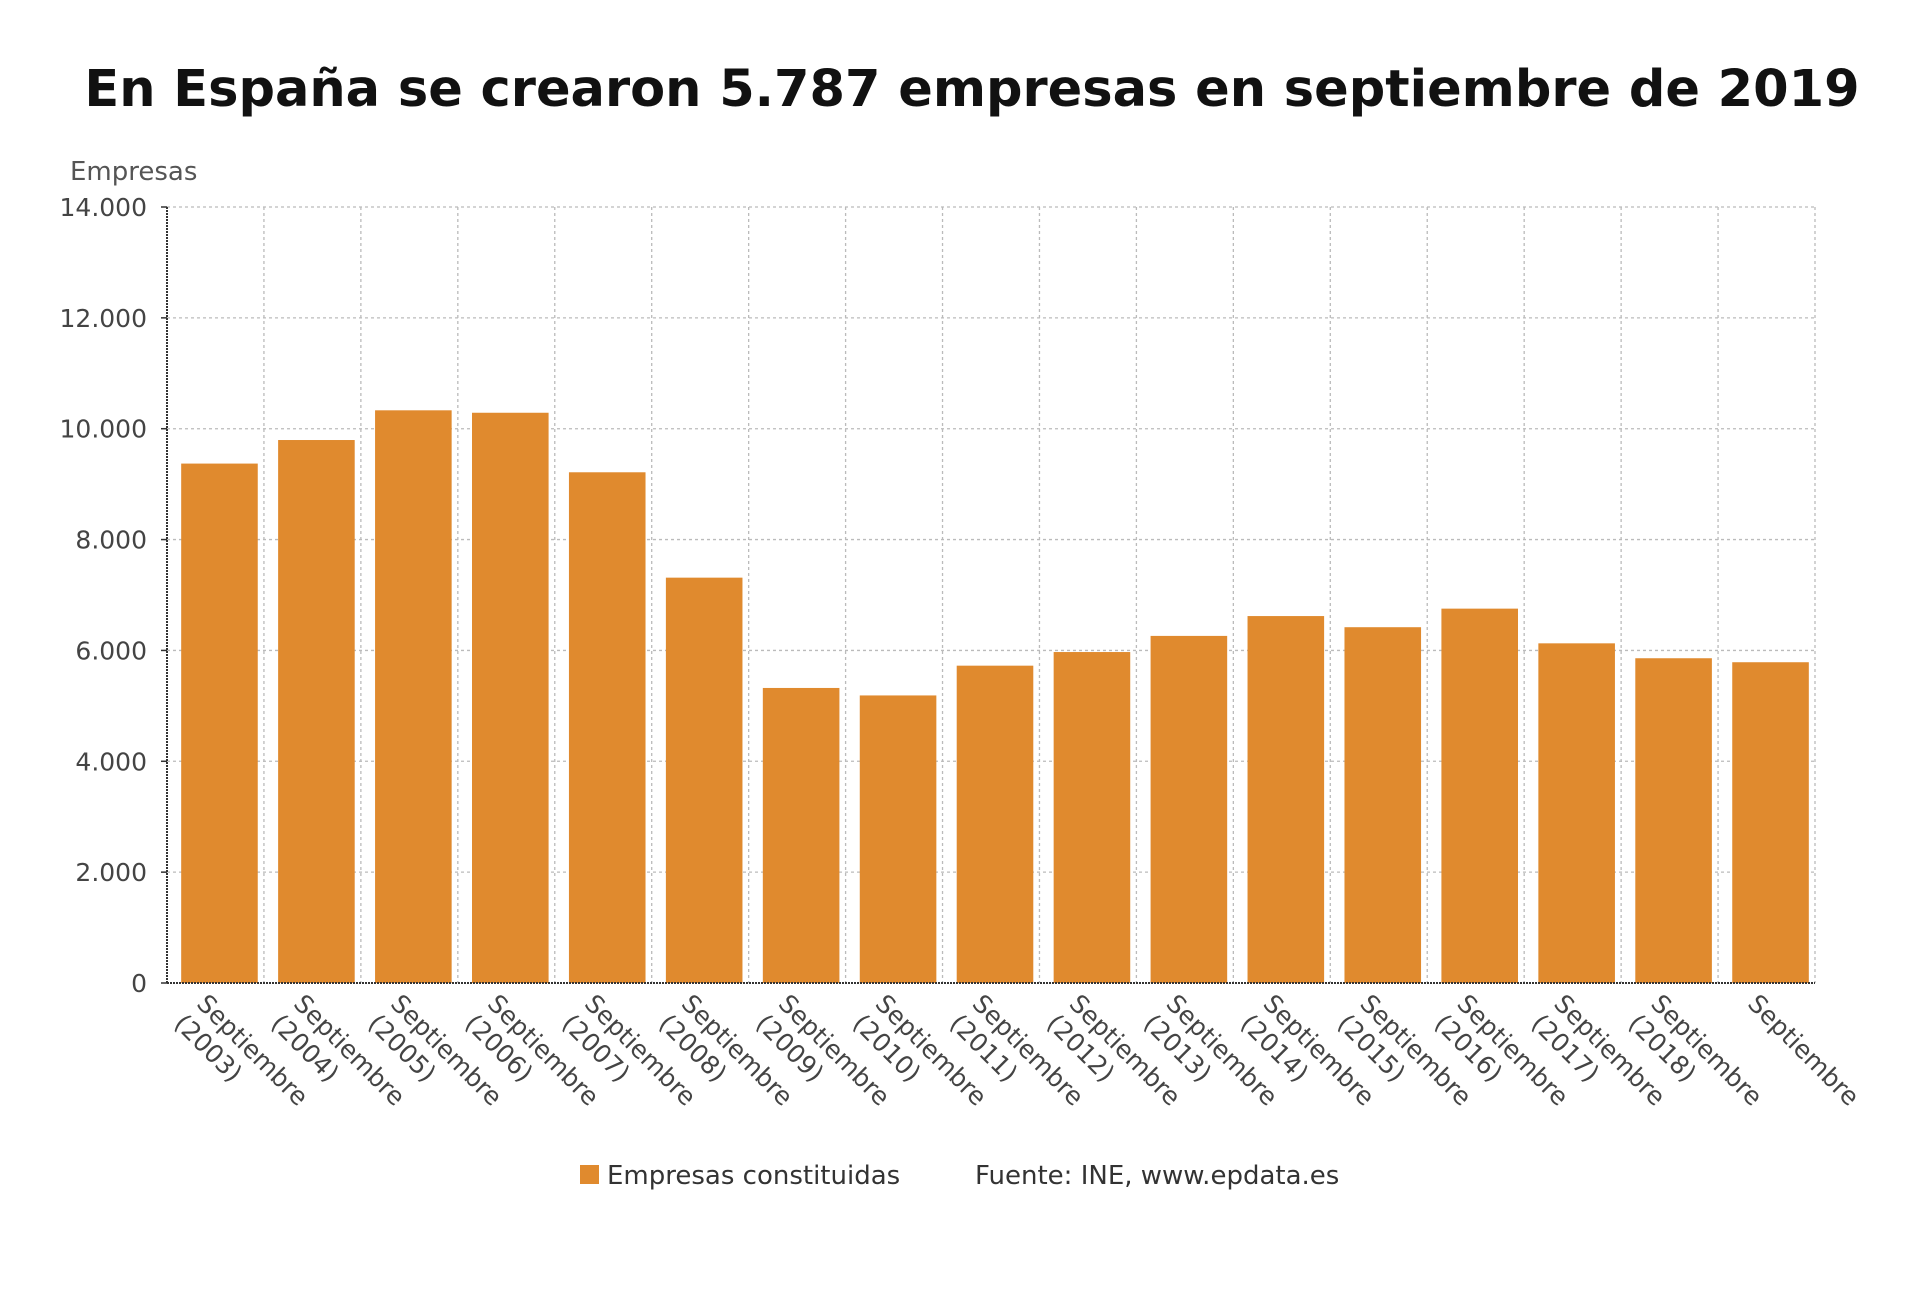  I want to click on legend-label: Empresas constituidas, so click(753, 1176).